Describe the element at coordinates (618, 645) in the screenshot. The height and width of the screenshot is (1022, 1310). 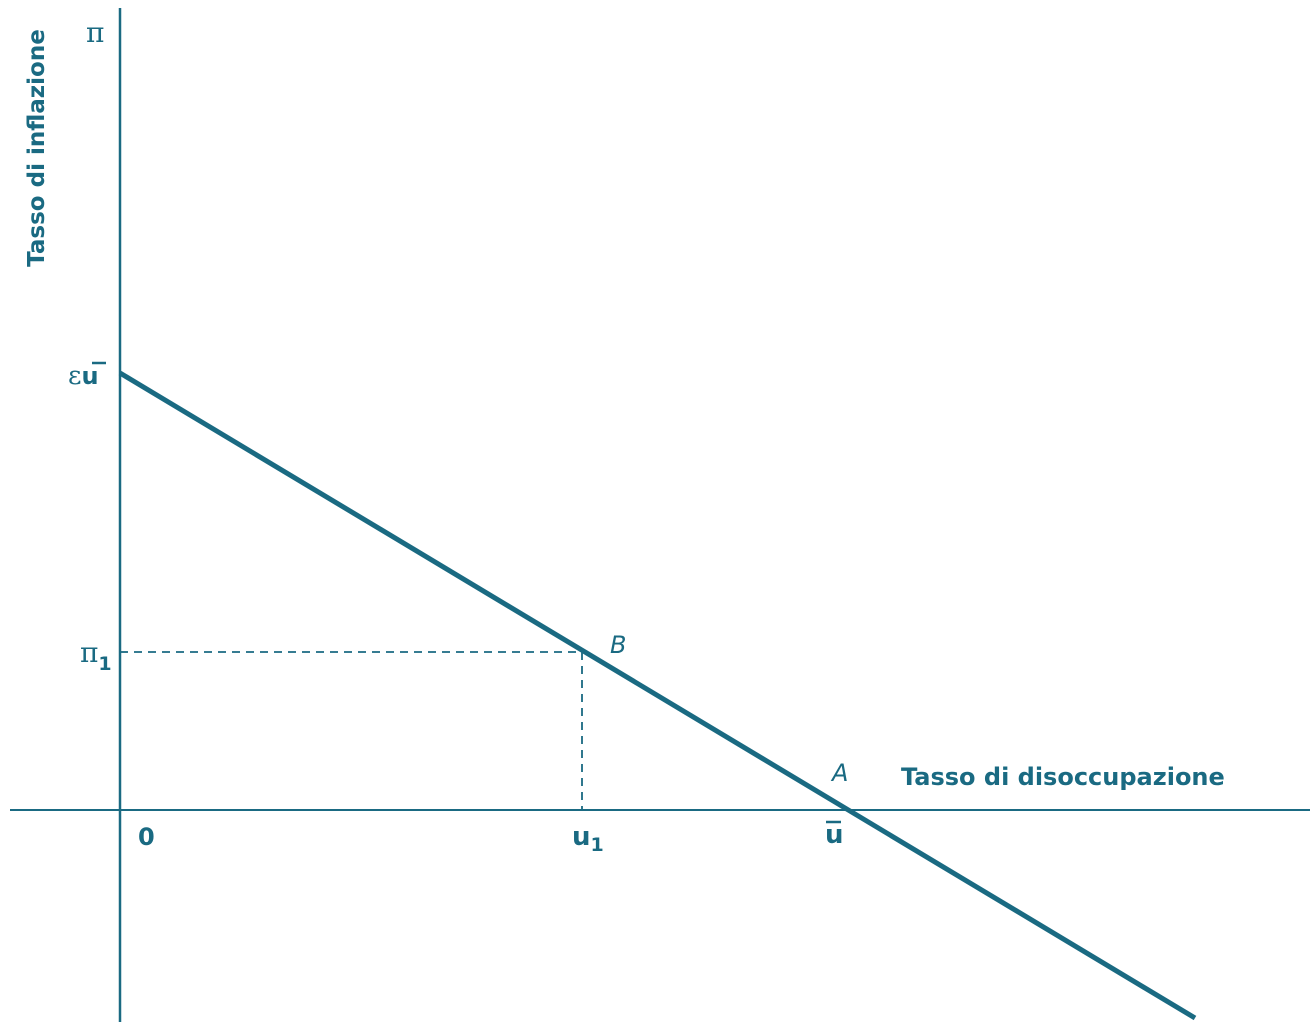
I see `point-b-label: B` at that location.